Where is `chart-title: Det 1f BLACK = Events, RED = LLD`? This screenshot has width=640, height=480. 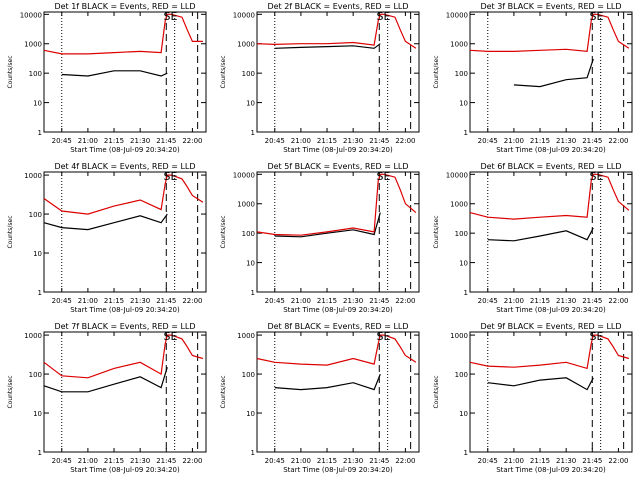 chart-title: Det 1f BLACK = Events, RED = LLD is located at coordinates (124, 6).